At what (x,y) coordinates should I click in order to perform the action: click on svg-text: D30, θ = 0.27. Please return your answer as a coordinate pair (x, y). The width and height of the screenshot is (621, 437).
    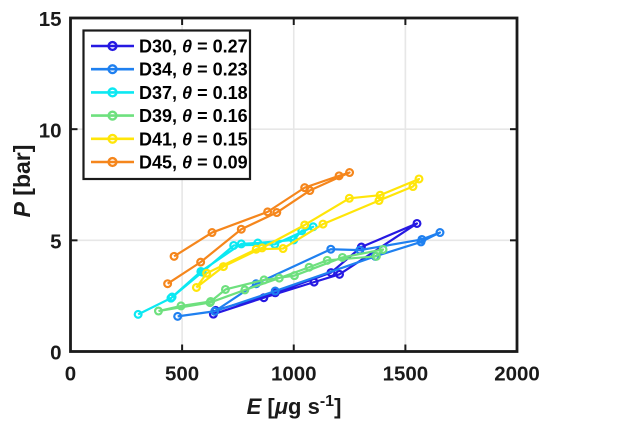
    Looking at the image, I should click on (193, 47).